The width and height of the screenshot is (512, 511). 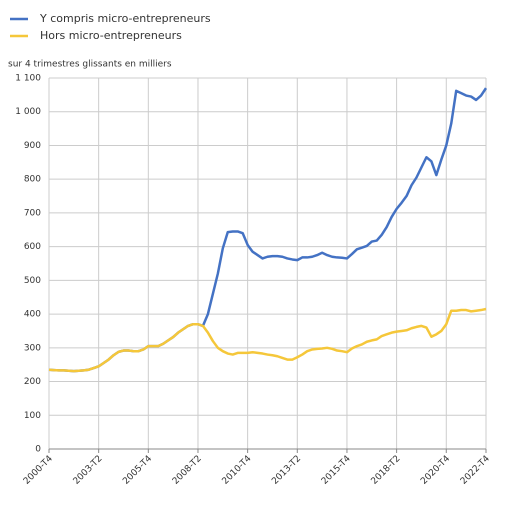 I want to click on x-tick-label: 2022-T4, so click(x=475, y=470).